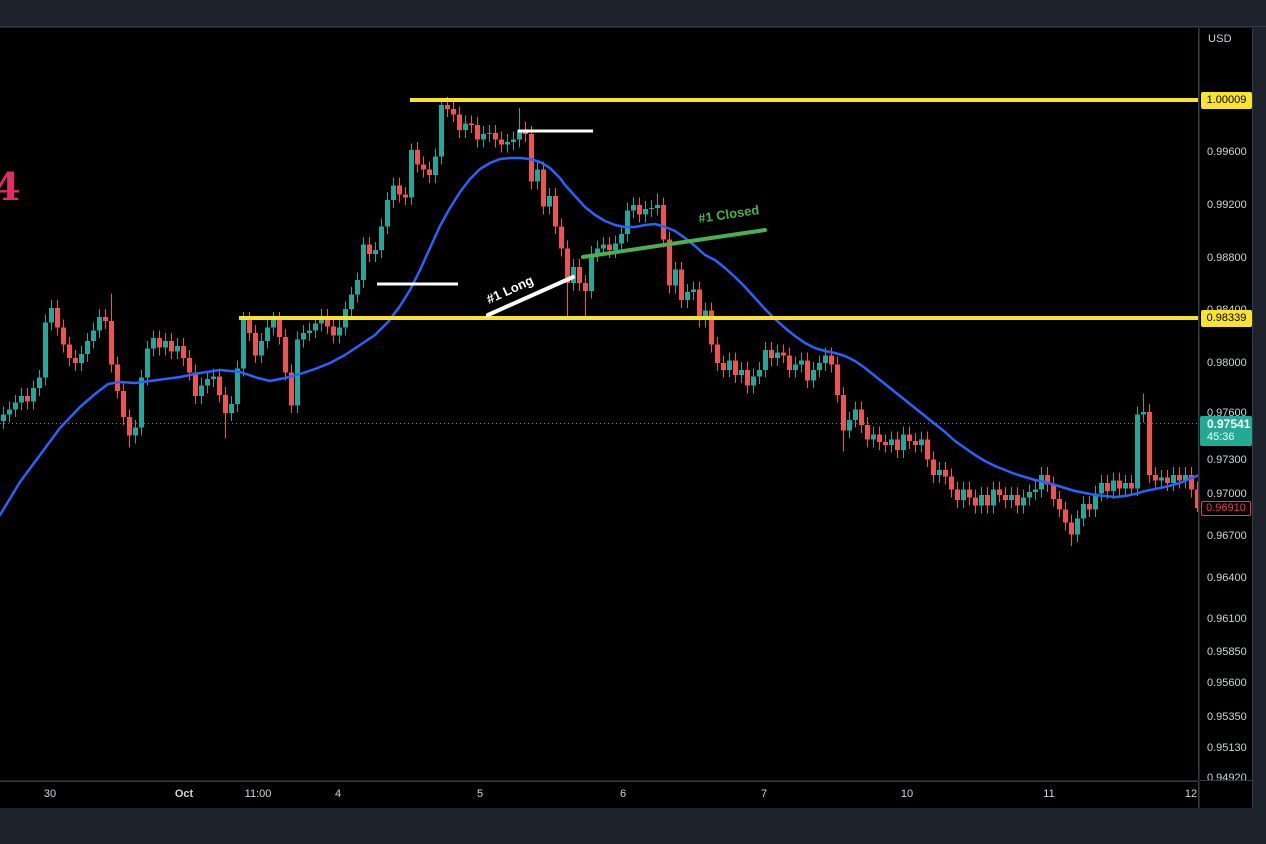 The height and width of the screenshot is (844, 1266). I want to click on price-tick-label: 0.96700, so click(1227, 536).